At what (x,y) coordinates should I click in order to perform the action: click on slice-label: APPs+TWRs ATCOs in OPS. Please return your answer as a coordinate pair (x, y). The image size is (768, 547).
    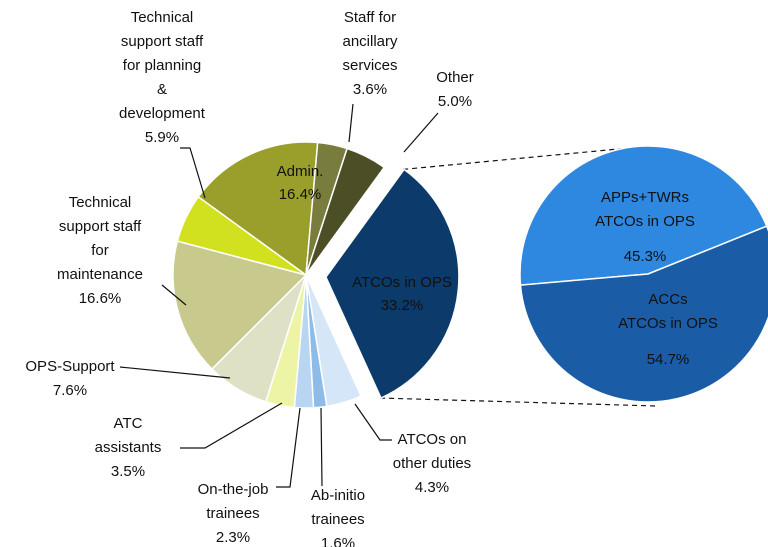
    Looking at the image, I should click on (645, 209).